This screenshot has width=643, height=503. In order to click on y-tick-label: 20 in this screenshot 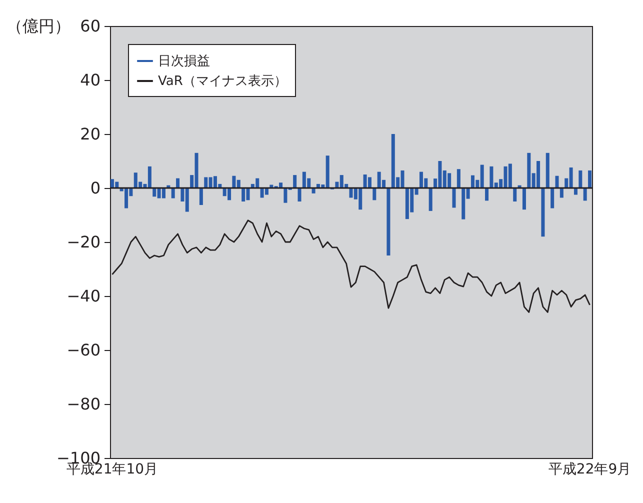, I will do `click(90, 134)`.